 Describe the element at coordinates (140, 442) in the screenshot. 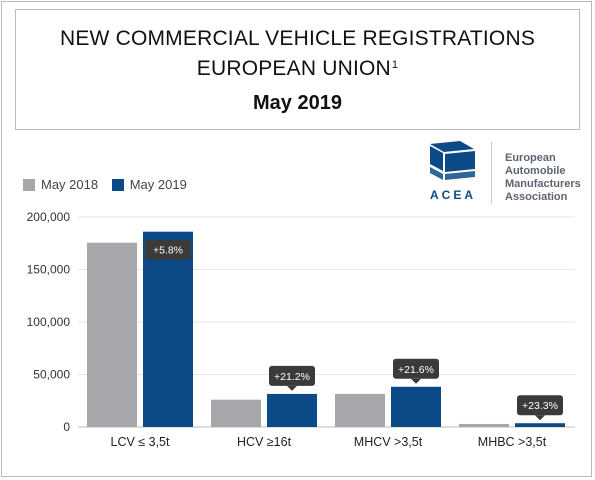

I see `x-tick-label: LCV ≤ 3,5t` at that location.